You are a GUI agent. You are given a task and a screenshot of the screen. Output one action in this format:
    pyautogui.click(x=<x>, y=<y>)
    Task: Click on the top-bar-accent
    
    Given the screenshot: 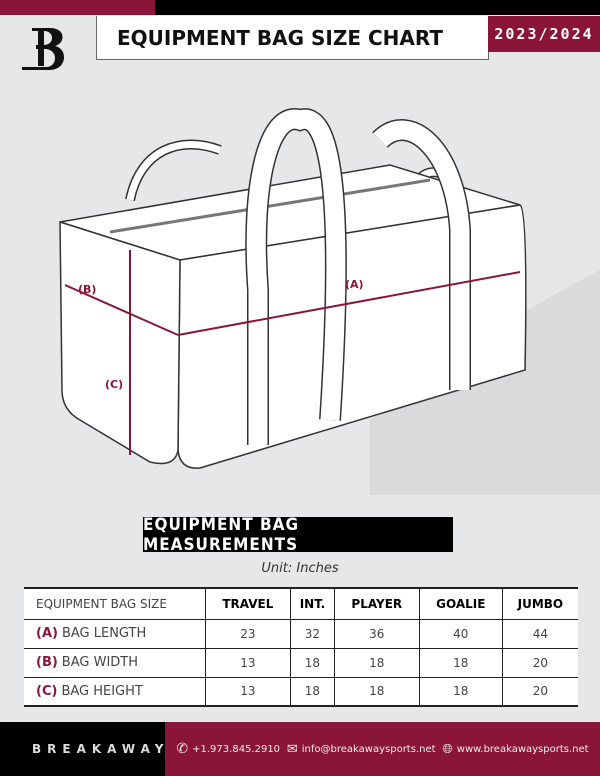 What is the action you would take?
    pyautogui.click(x=77, y=7)
    